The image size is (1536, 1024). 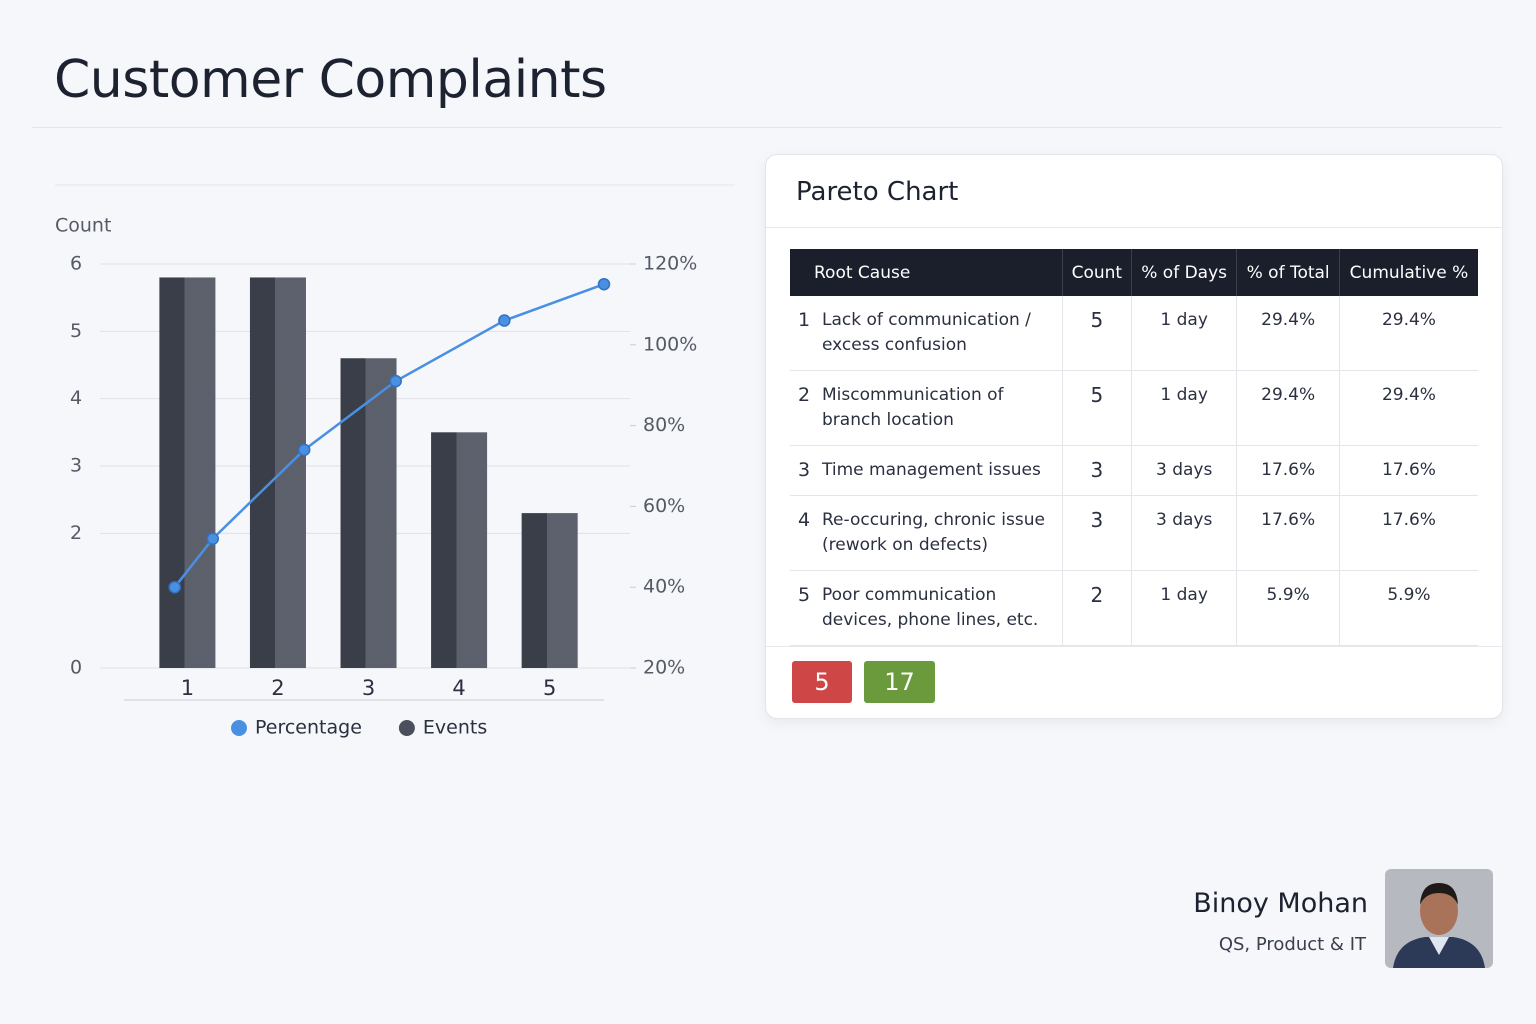 What do you see at coordinates (804, 395) in the screenshot?
I see `row-number: 2` at bounding box center [804, 395].